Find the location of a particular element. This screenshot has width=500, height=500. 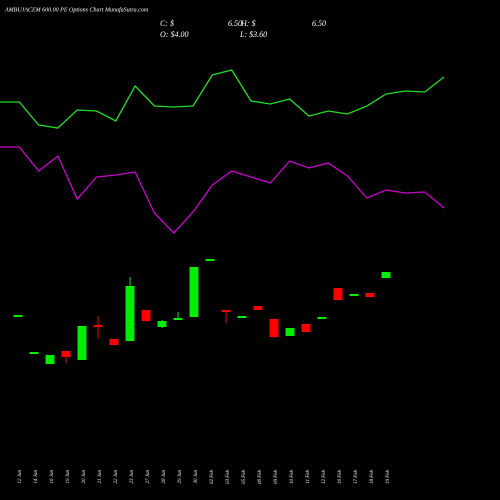

indicator-line is located at coordinates (222, 99).